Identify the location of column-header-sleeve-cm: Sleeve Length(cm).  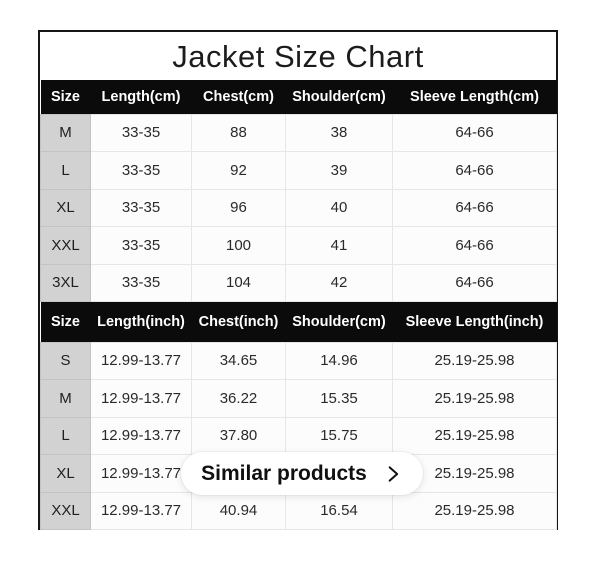
(474, 97).